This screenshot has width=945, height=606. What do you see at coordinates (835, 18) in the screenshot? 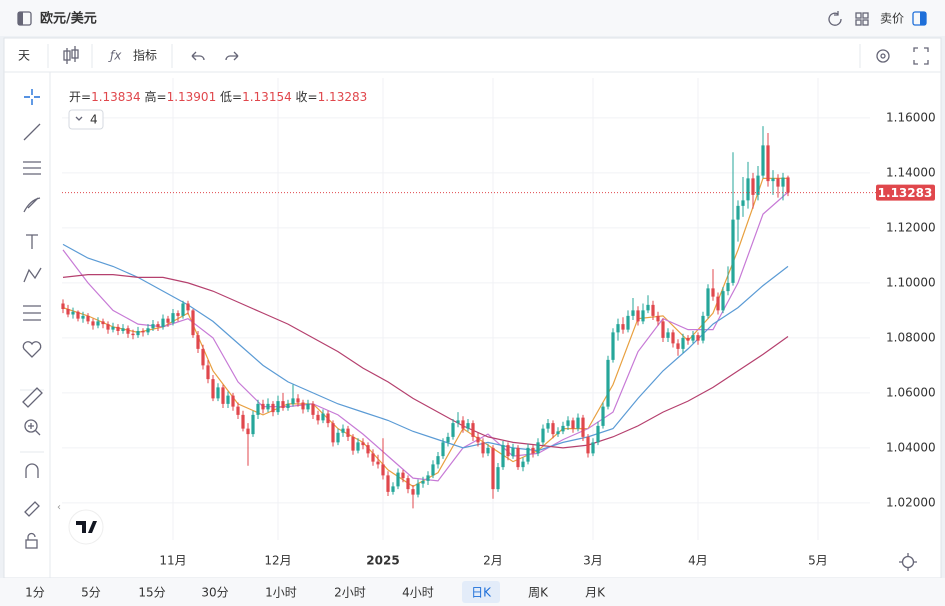
I see `refresh-icon` at bounding box center [835, 18].